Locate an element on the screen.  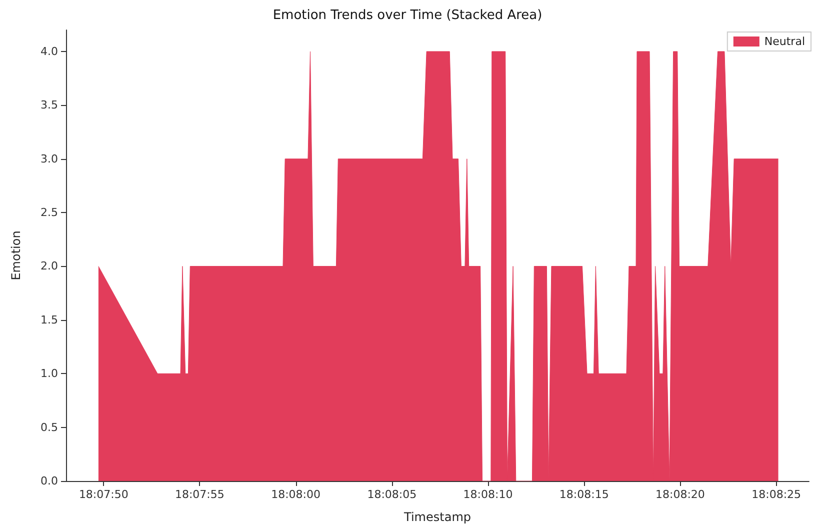
legend-label: Neutral is located at coordinates (785, 41).